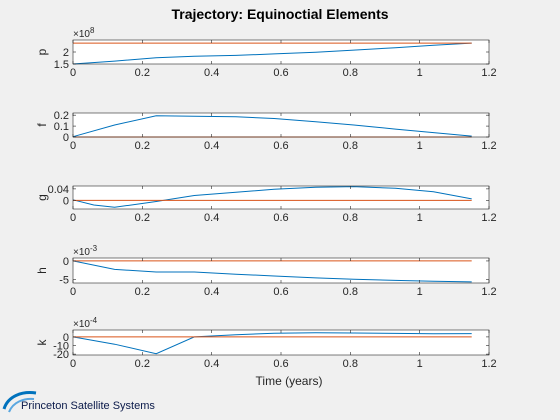 Image resolution: width=560 pixels, height=420 pixels. What do you see at coordinates (272, 271) in the screenshot?
I see `series-line-h` at bounding box center [272, 271].